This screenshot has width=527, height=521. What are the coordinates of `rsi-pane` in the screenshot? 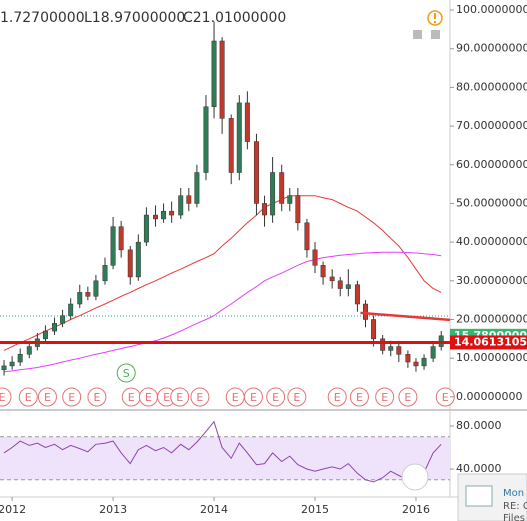 It's located at (225, 451).